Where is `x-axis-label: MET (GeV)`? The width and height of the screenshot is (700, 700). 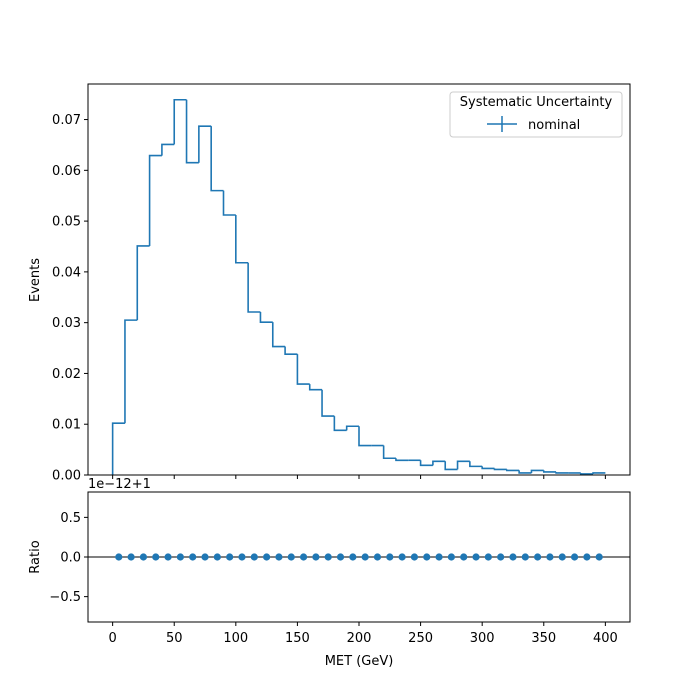 x-axis-label: MET (GeV) is located at coordinates (359, 661).